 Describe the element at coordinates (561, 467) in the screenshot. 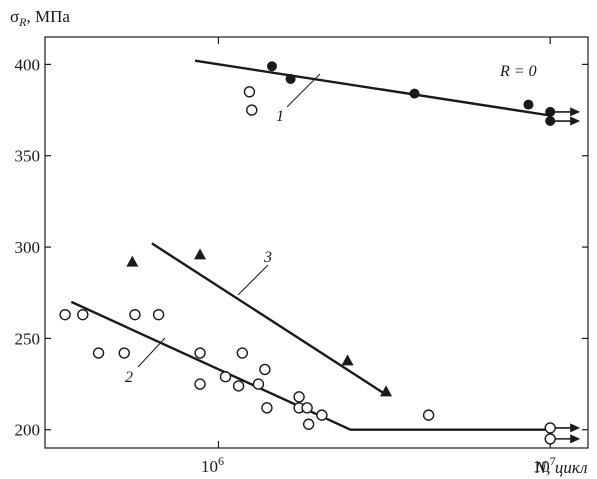

I see `x-axis-label: N, цикл` at that location.